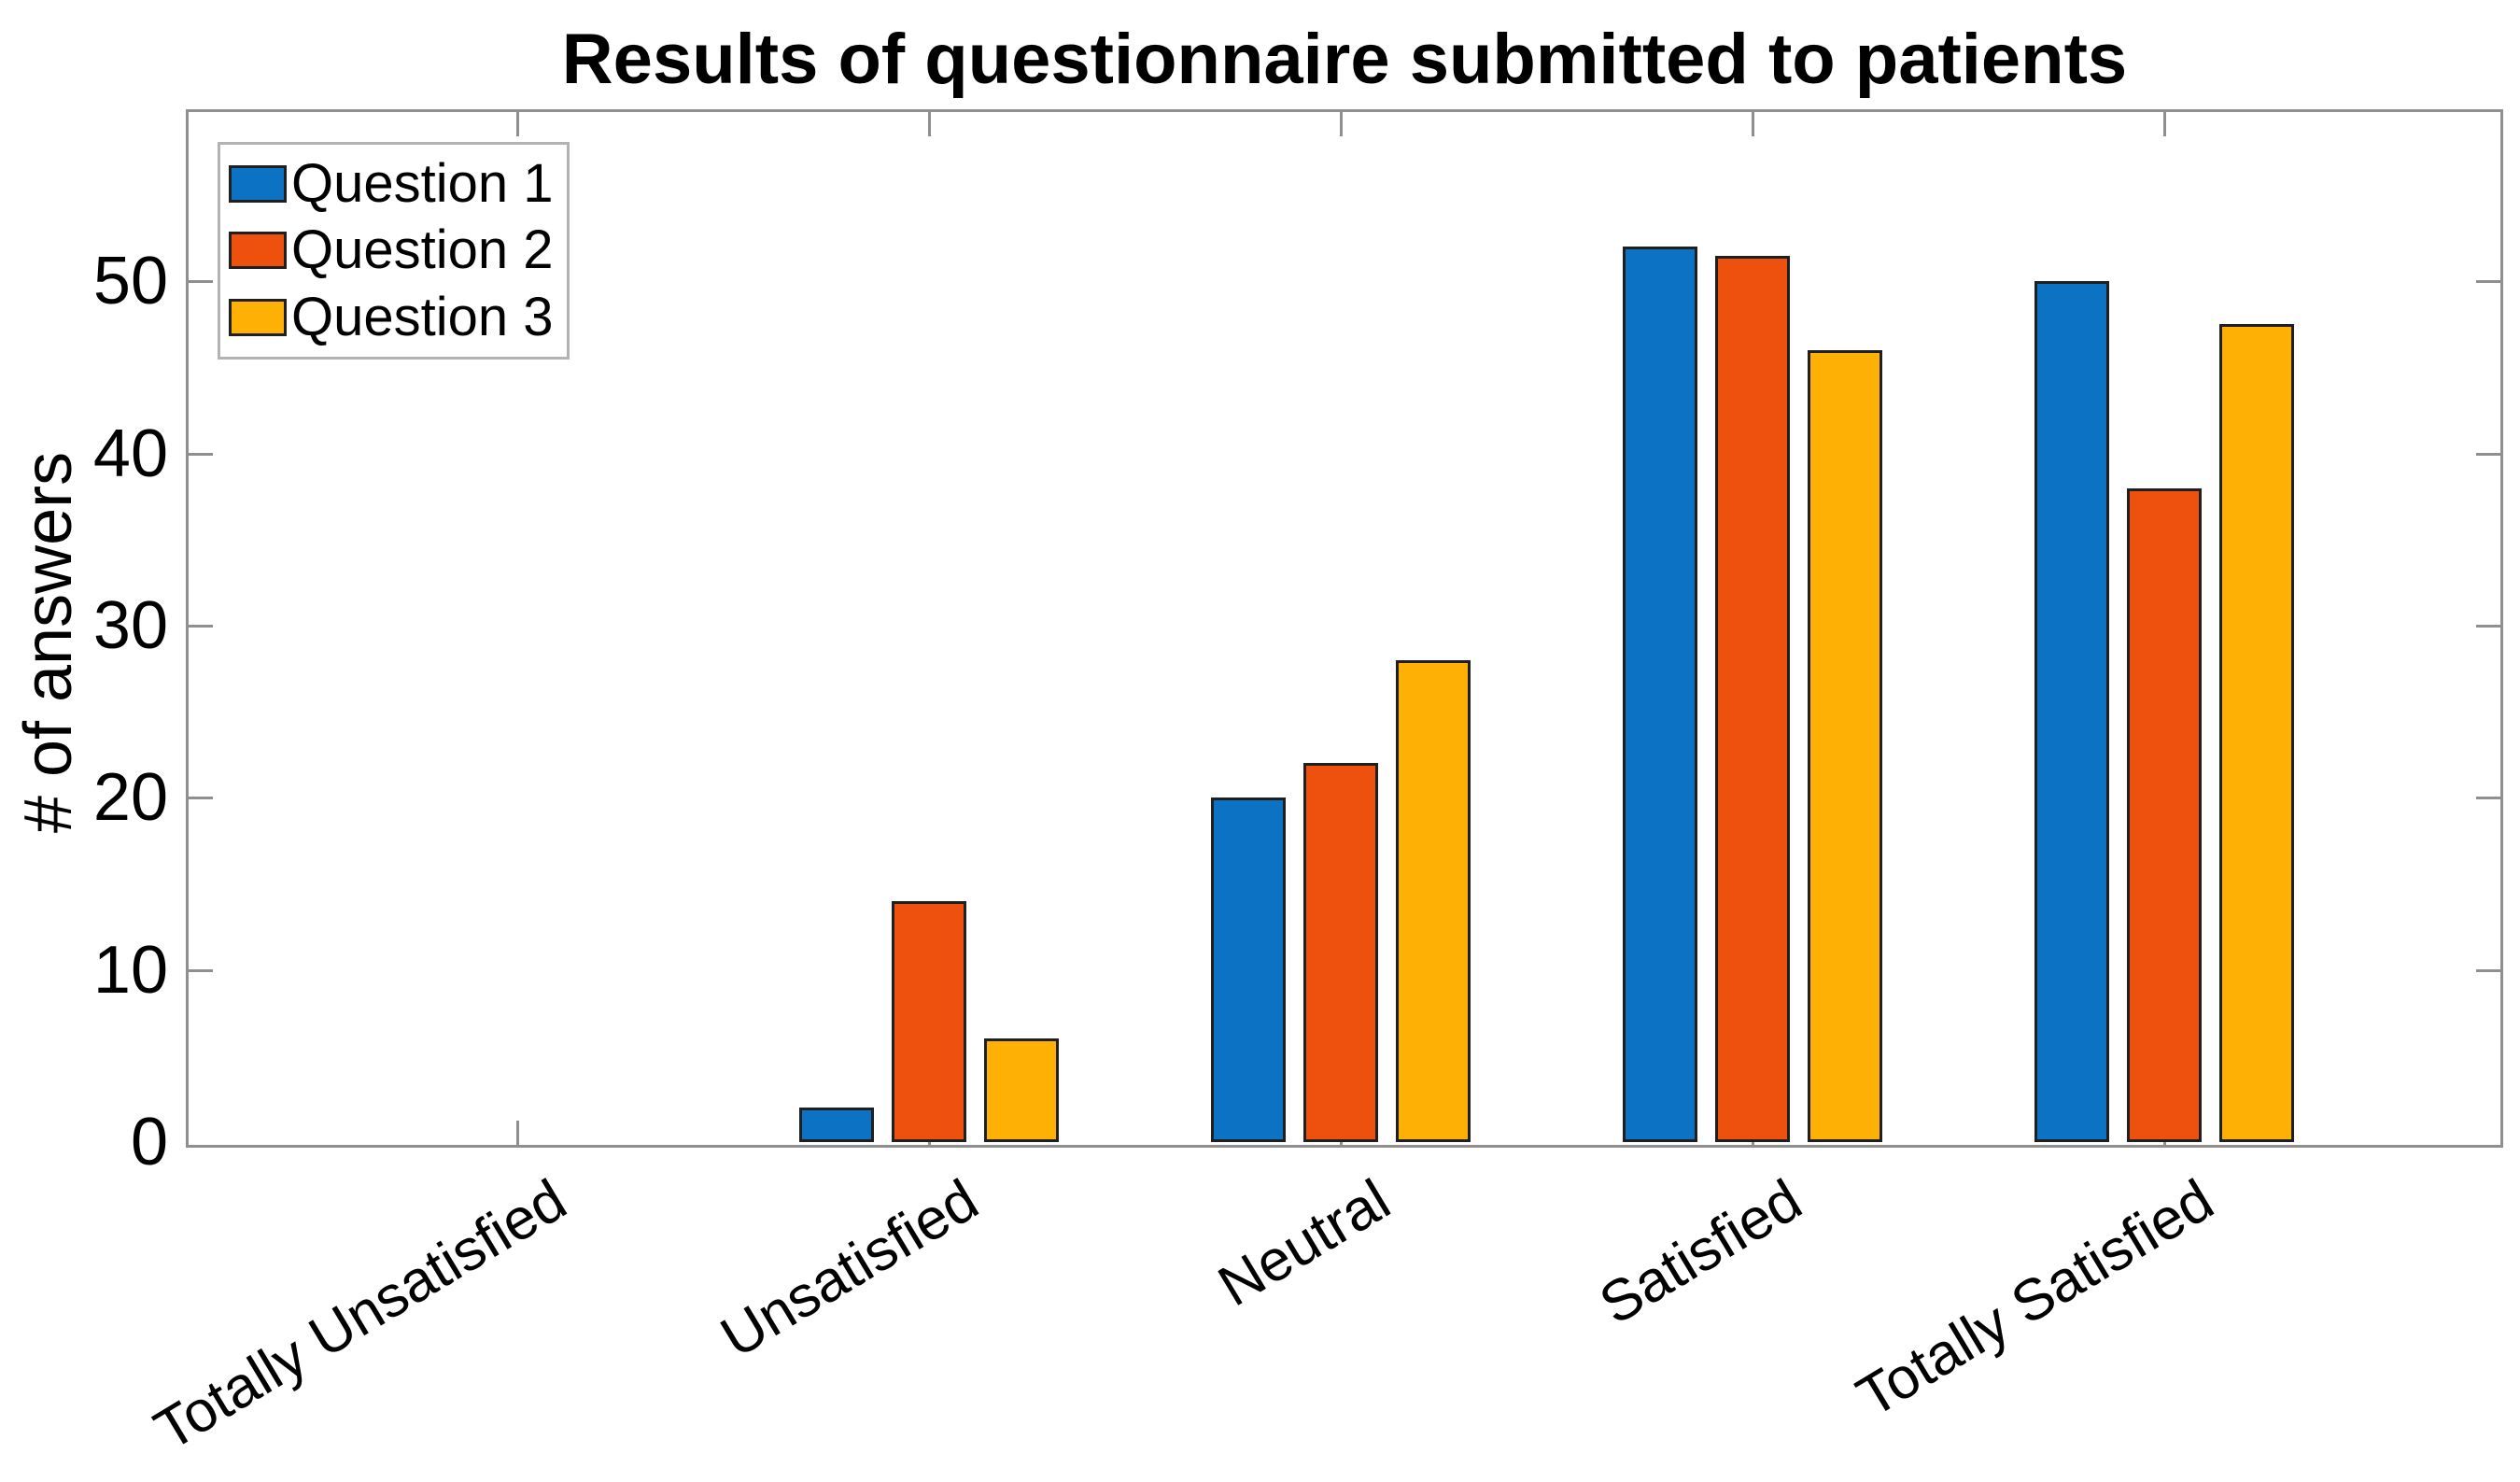 Image resolution: width=2520 pixels, height=1482 pixels. I want to click on x-tick-label-satisfied: Satisfied, so click(1701, 1252).